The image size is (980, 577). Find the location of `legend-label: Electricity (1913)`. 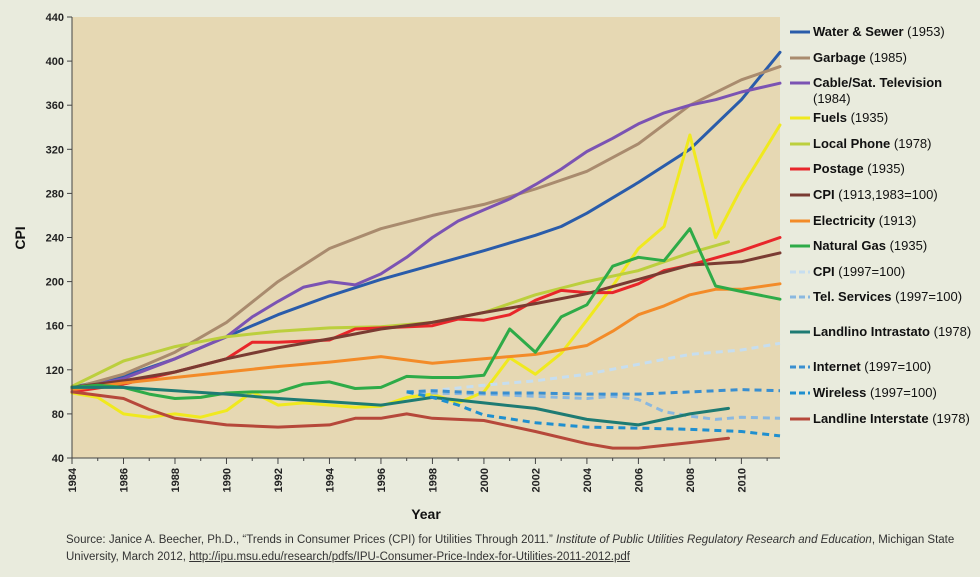

legend-label: Electricity (1913) is located at coordinates (864, 221).